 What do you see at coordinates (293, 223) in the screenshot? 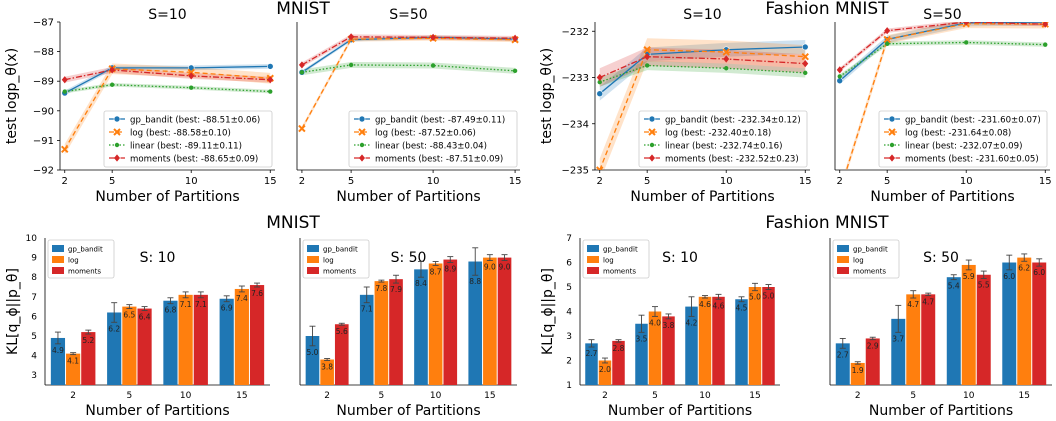
I see `group-title-mnist-bars: MNIST` at bounding box center [293, 223].